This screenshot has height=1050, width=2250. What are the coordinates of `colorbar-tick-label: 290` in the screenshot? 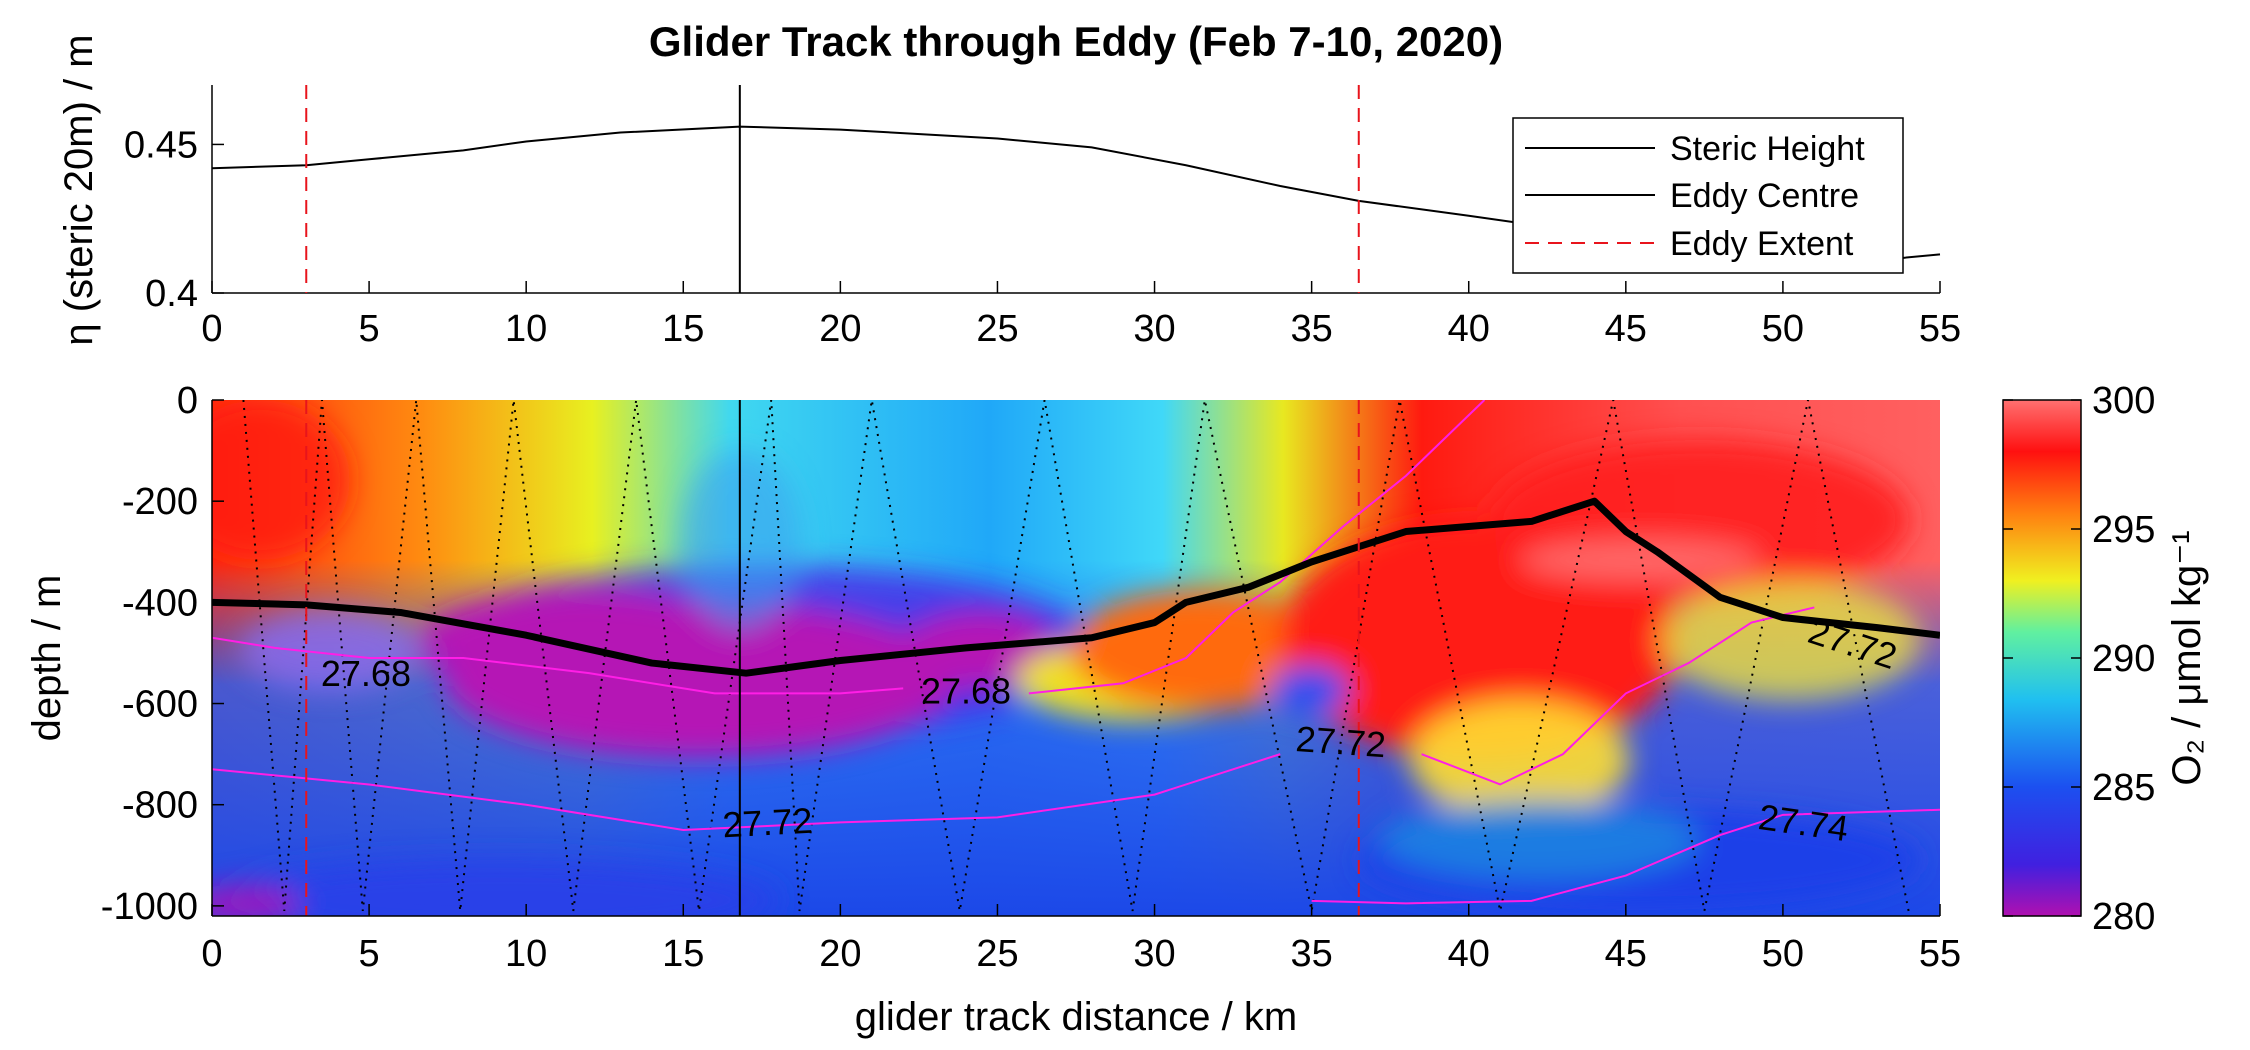 It's located at (2123, 659).